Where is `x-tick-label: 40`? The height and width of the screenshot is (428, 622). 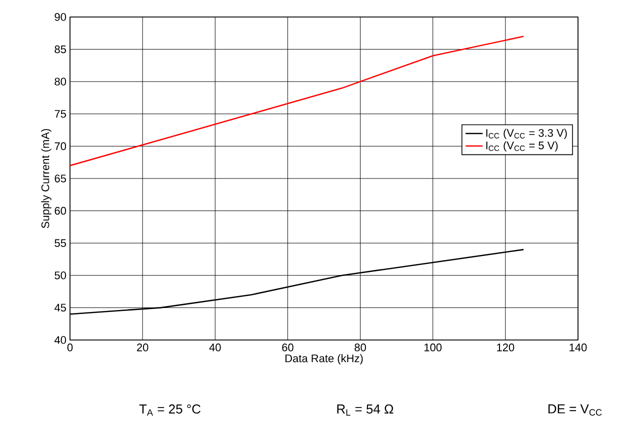
x-tick-label: 40 is located at coordinates (215, 348).